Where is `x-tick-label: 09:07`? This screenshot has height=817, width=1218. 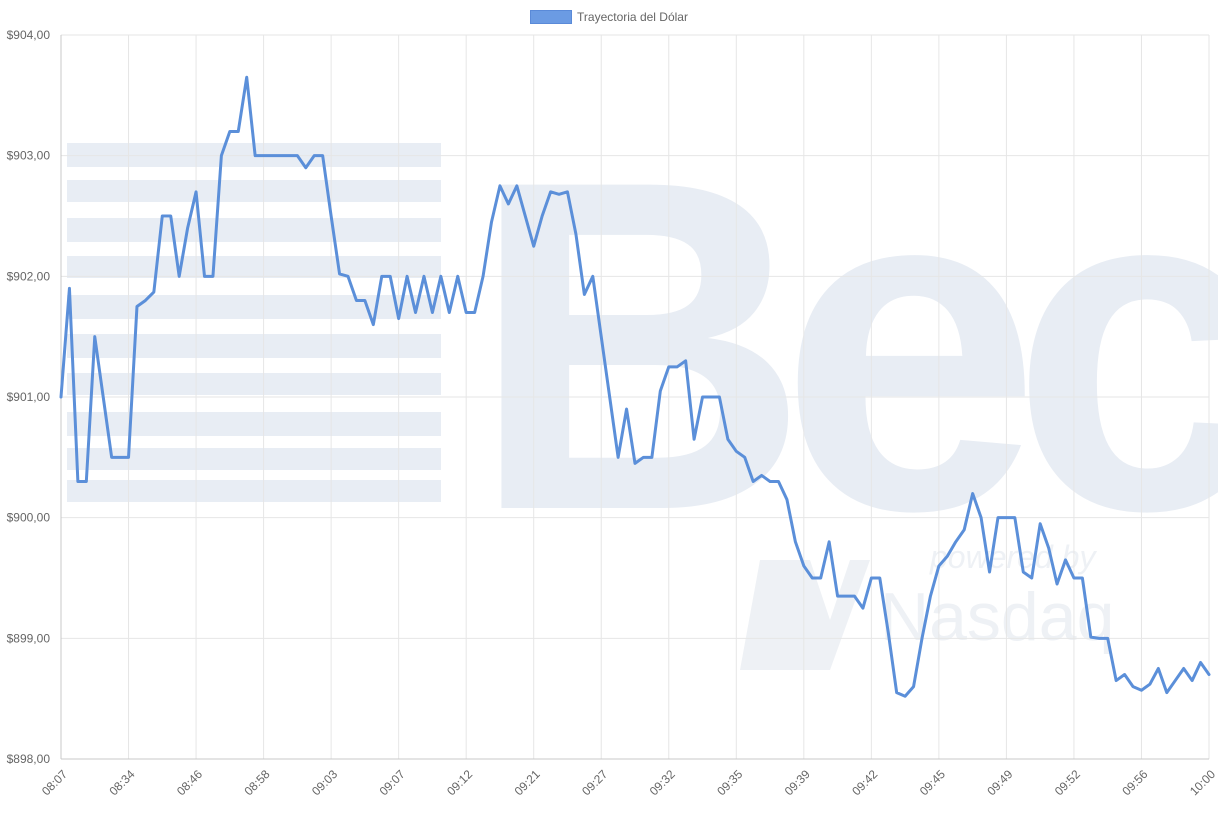 x-tick-label: 09:07 is located at coordinates (392, 782).